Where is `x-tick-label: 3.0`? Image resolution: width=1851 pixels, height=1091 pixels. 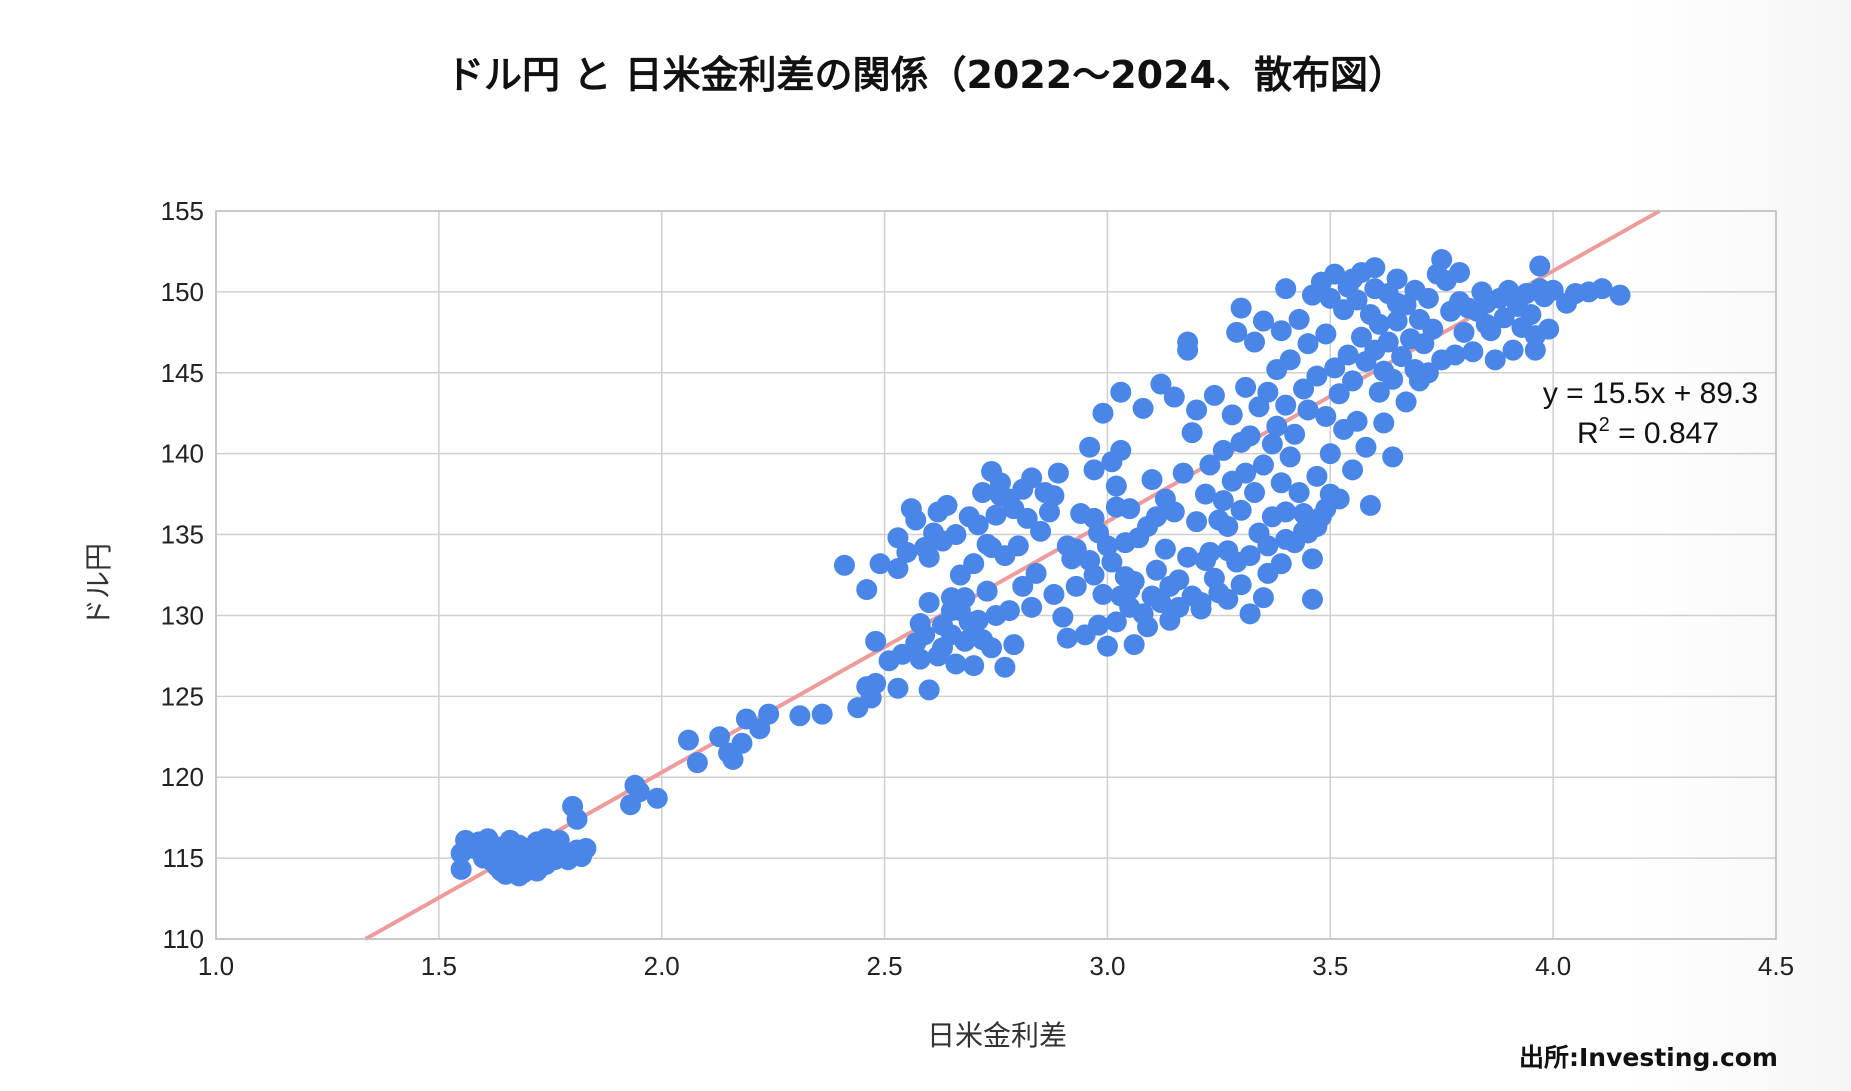
x-tick-label: 3.0 is located at coordinates (1107, 966).